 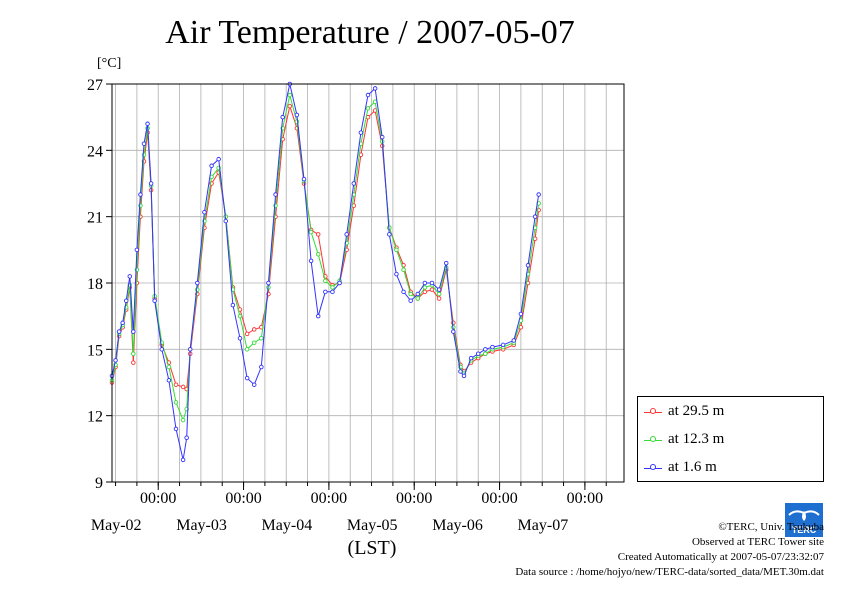 What do you see at coordinates (99, 483) in the screenshot?
I see `y-tick-label-0: 9` at bounding box center [99, 483].